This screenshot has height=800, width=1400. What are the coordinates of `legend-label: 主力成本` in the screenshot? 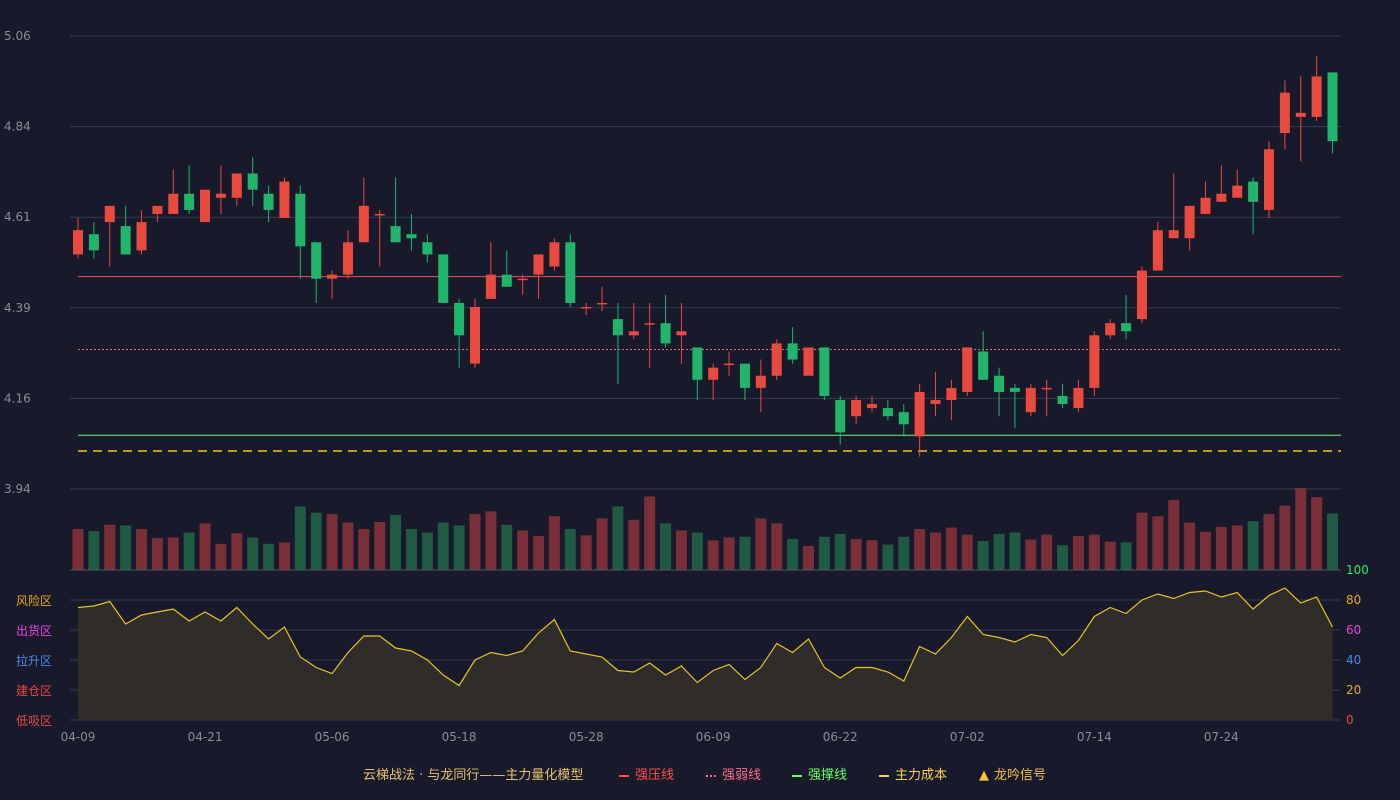 It's located at (921, 775).